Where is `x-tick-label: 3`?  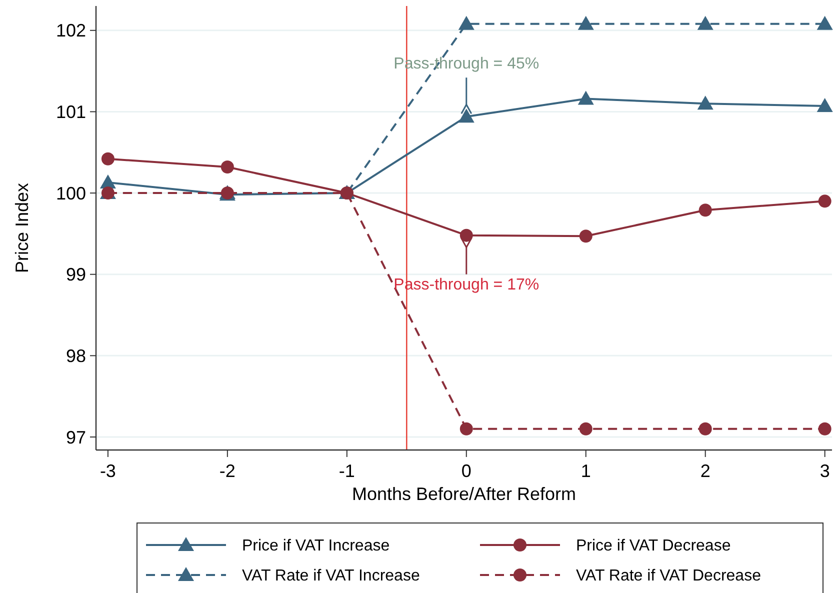 x-tick-label: 3 is located at coordinates (825, 471).